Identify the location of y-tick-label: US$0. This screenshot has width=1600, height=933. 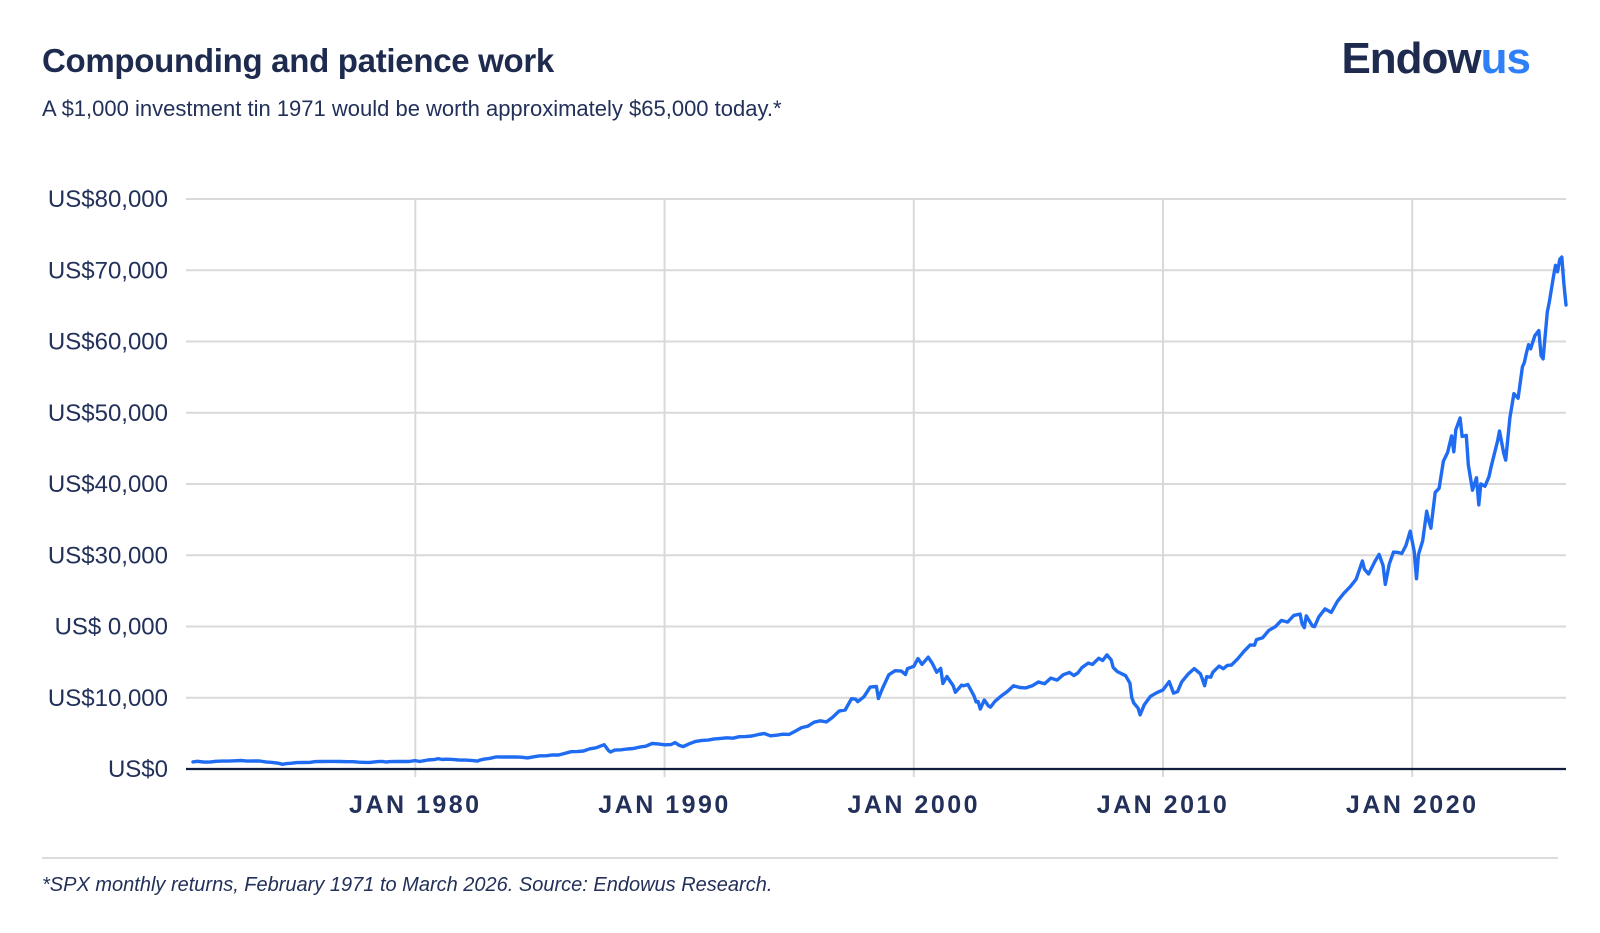
(138, 769).